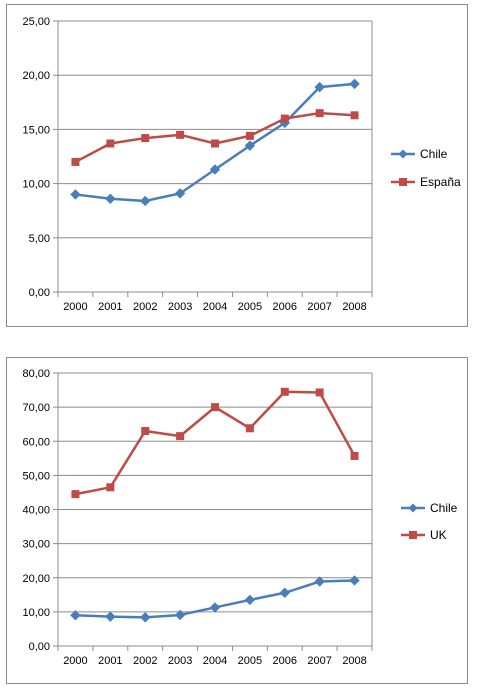 The height and width of the screenshot is (689, 478). Describe the element at coordinates (319, 307) in the screenshot. I see `chart1-x-tick-label: 2007` at that location.